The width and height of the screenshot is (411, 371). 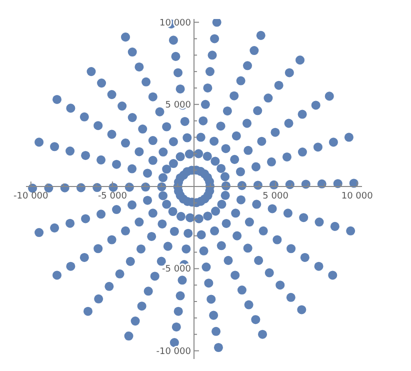 What do you see at coordinates (275, 197) in the screenshot?
I see `x-tick-label: 5 000` at bounding box center [275, 197].